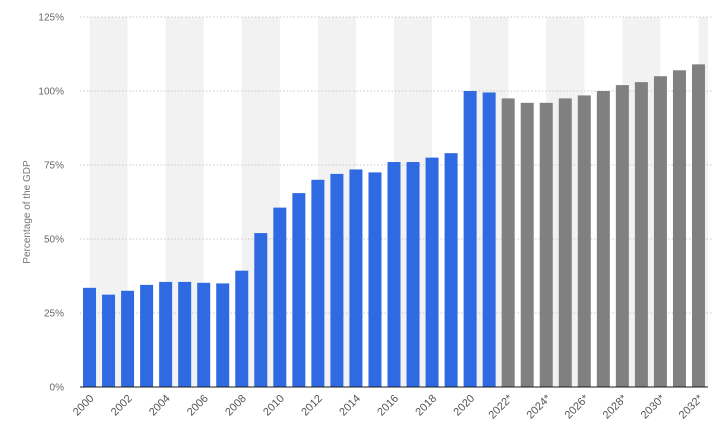 This screenshot has height=439, width=718. I want to click on x-tick-label: 2008, so click(236, 406).